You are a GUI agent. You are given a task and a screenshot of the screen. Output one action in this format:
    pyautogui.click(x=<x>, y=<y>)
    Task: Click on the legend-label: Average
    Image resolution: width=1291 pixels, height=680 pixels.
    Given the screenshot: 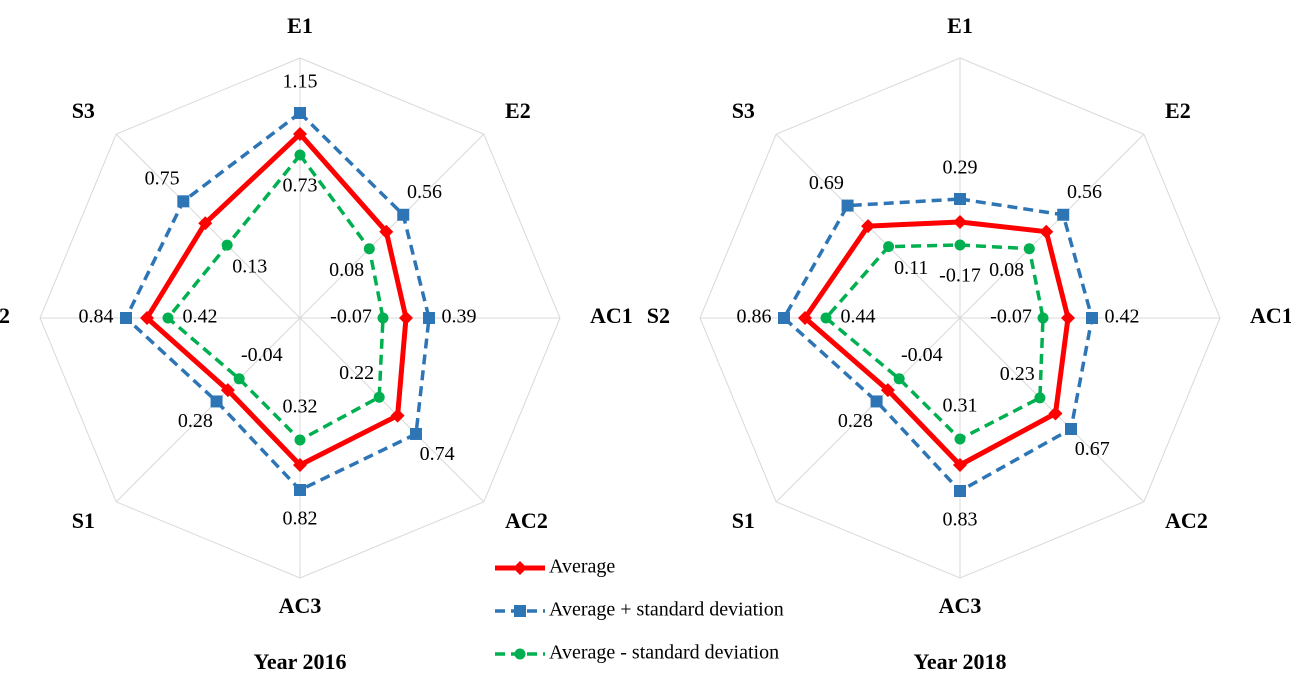 What is the action you would take?
    pyautogui.click(x=582, y=567)
    